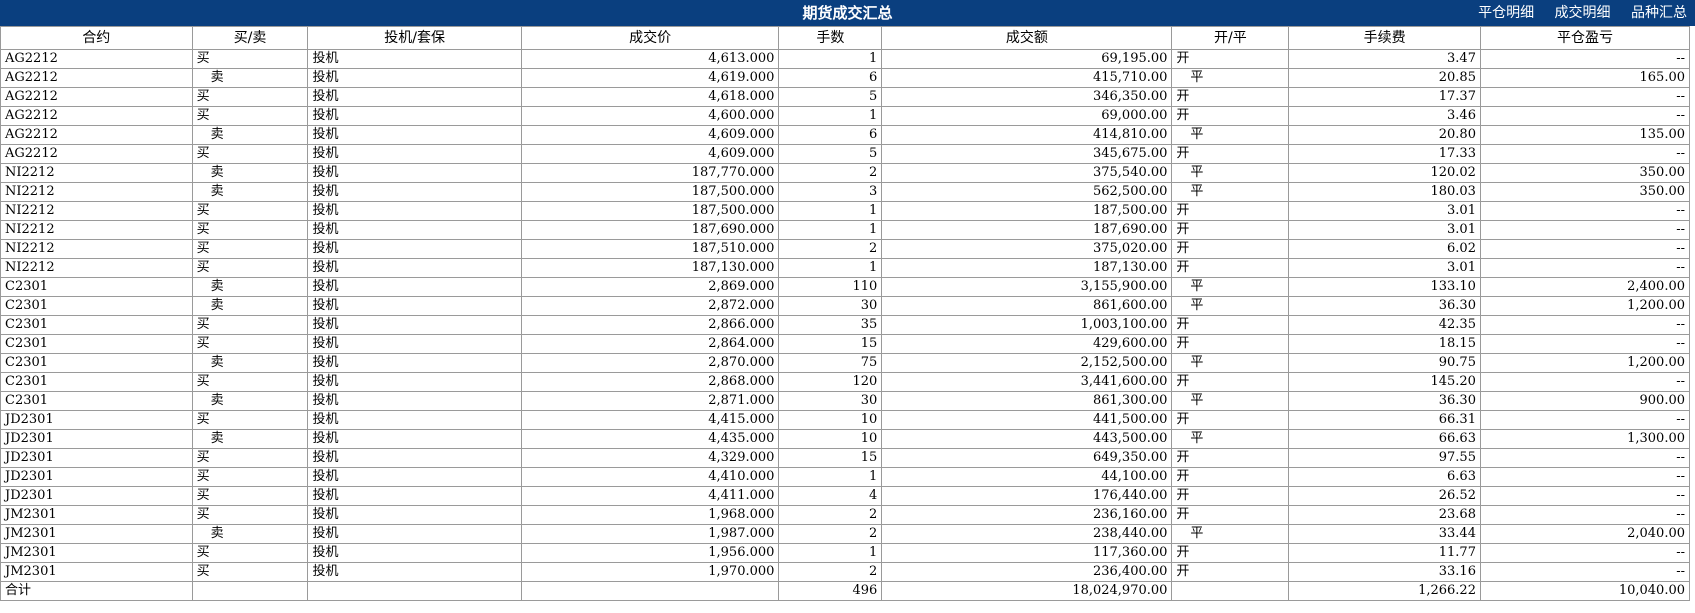 The height and width of the screenshot is (613, 1695). Describe the element at coordinates (1585, 38) in the screenshot. I see `col-header-close-pnl: 平仓盈亏` at that location.